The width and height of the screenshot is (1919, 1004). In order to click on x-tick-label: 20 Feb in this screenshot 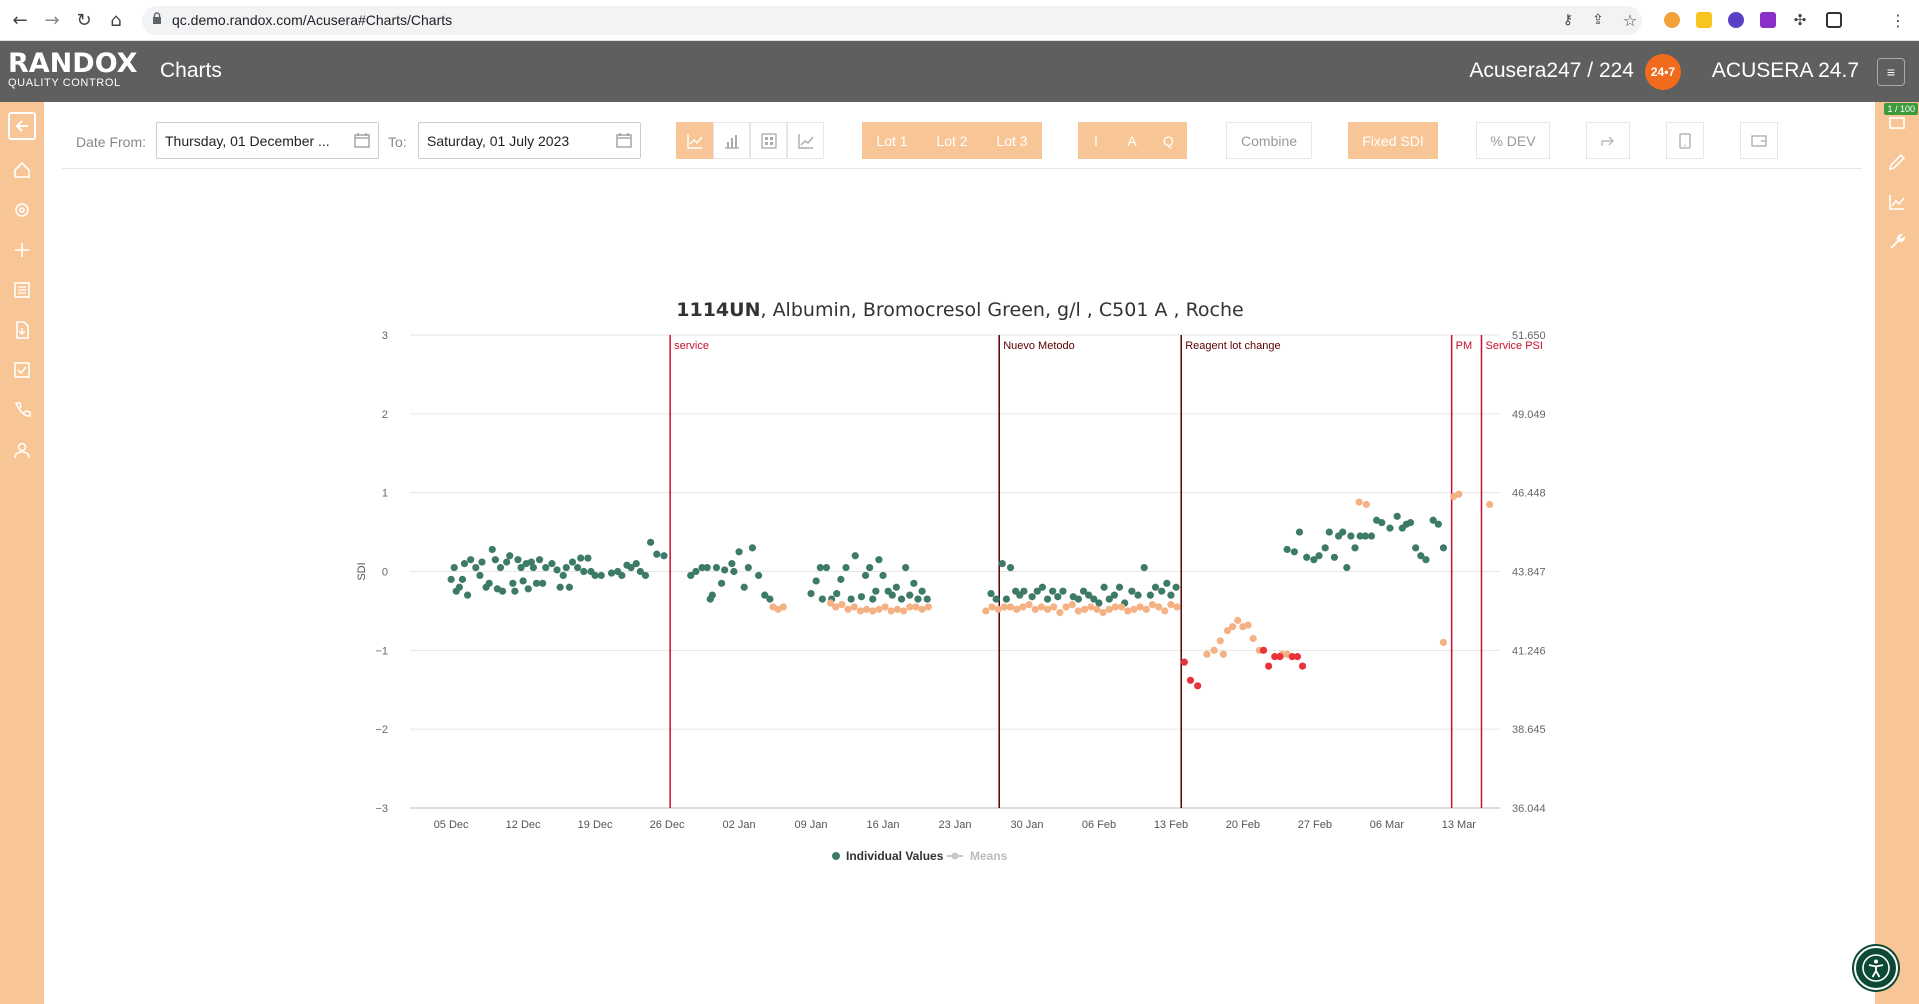, I will do `click(1243, 825)`.